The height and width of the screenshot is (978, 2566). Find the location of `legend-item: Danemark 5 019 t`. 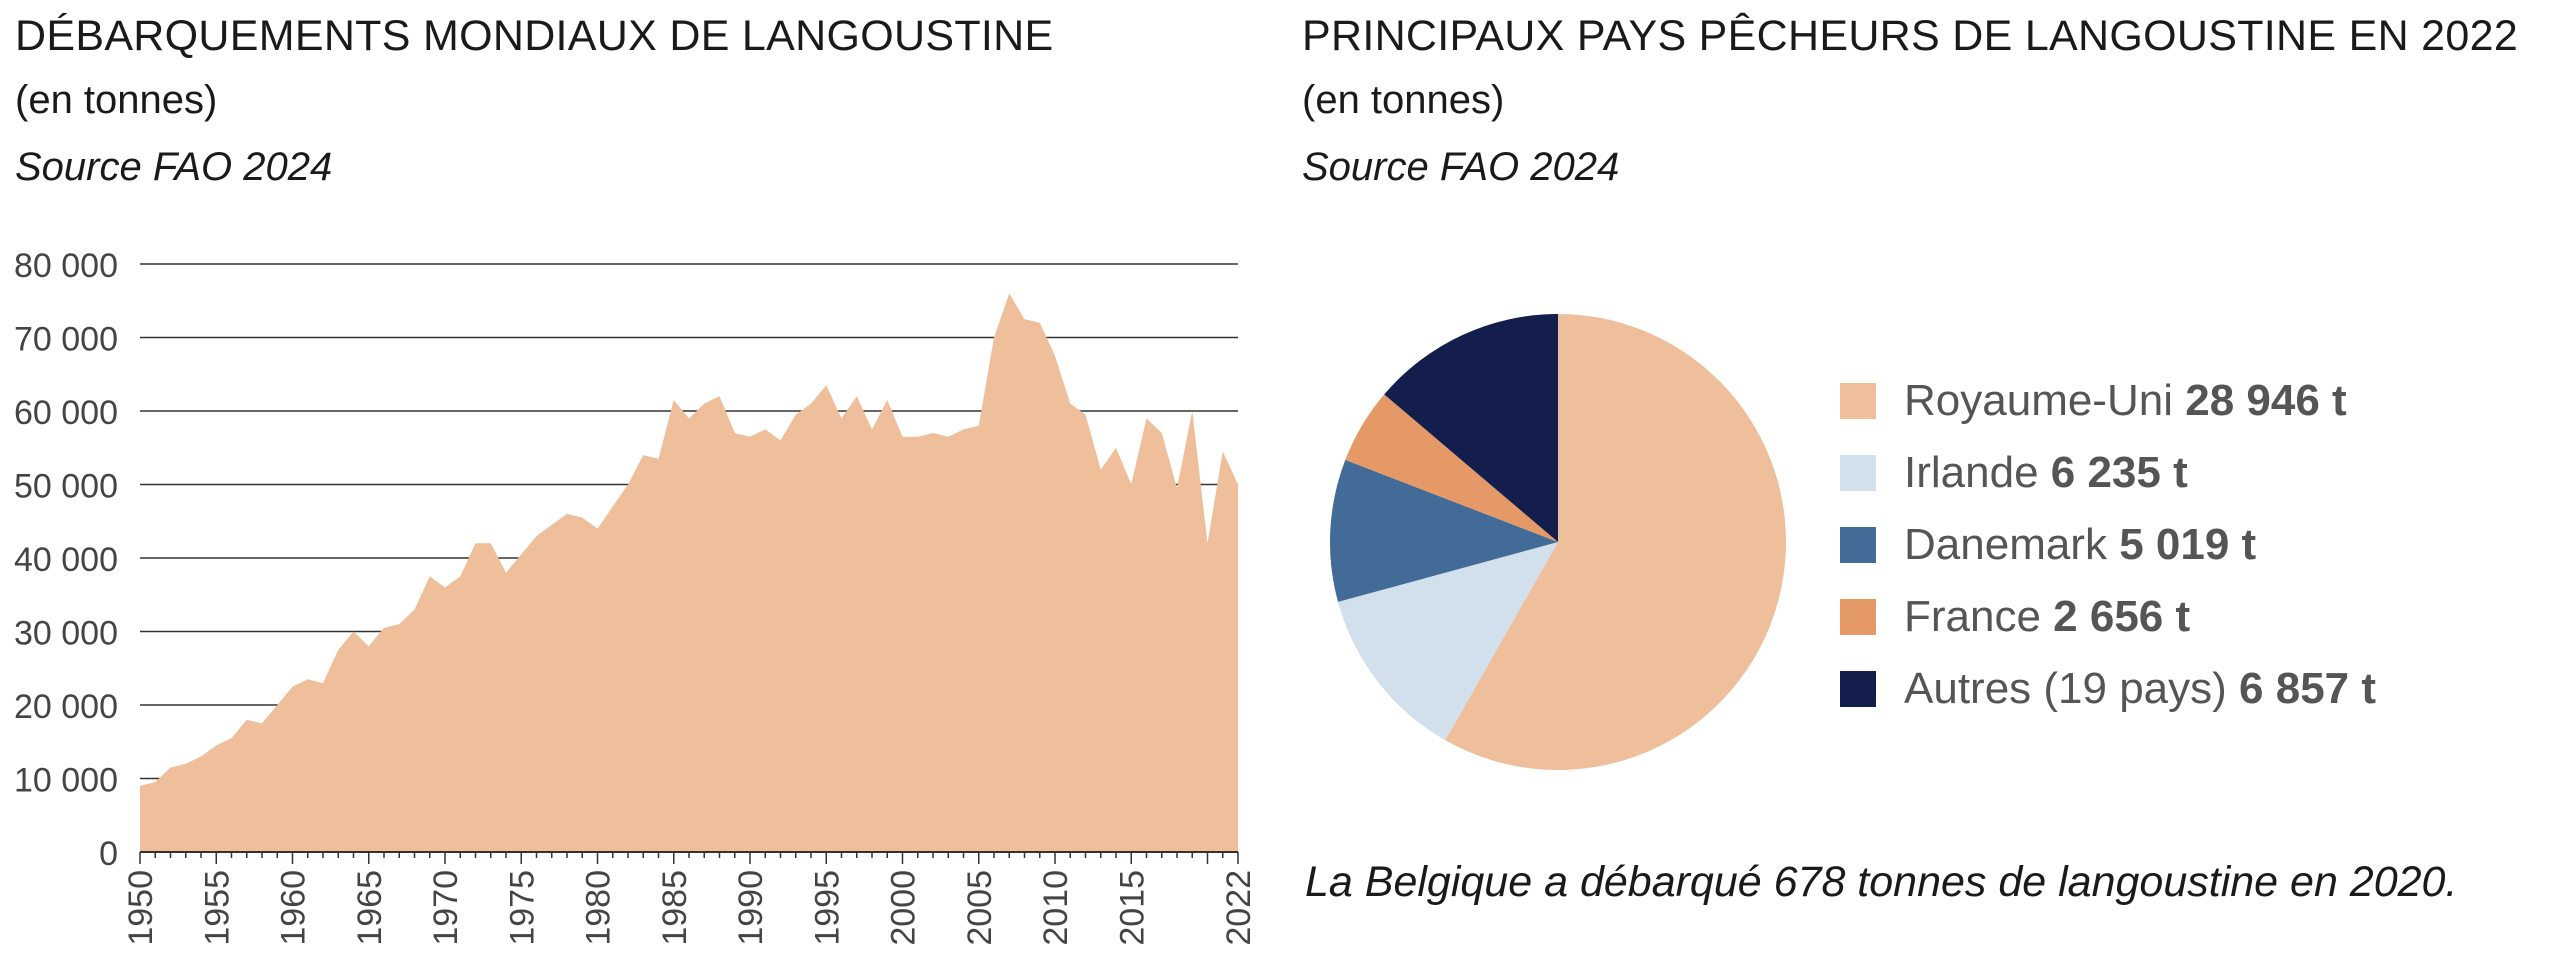

legend-item: Danemark 5 019 t is located at coordinates (2108, 545).